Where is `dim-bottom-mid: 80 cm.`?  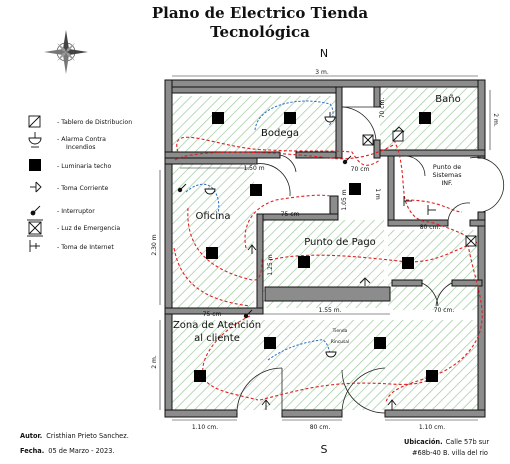
dim-bottom-mid: 80 cm. is located at coordinates (320, 427).